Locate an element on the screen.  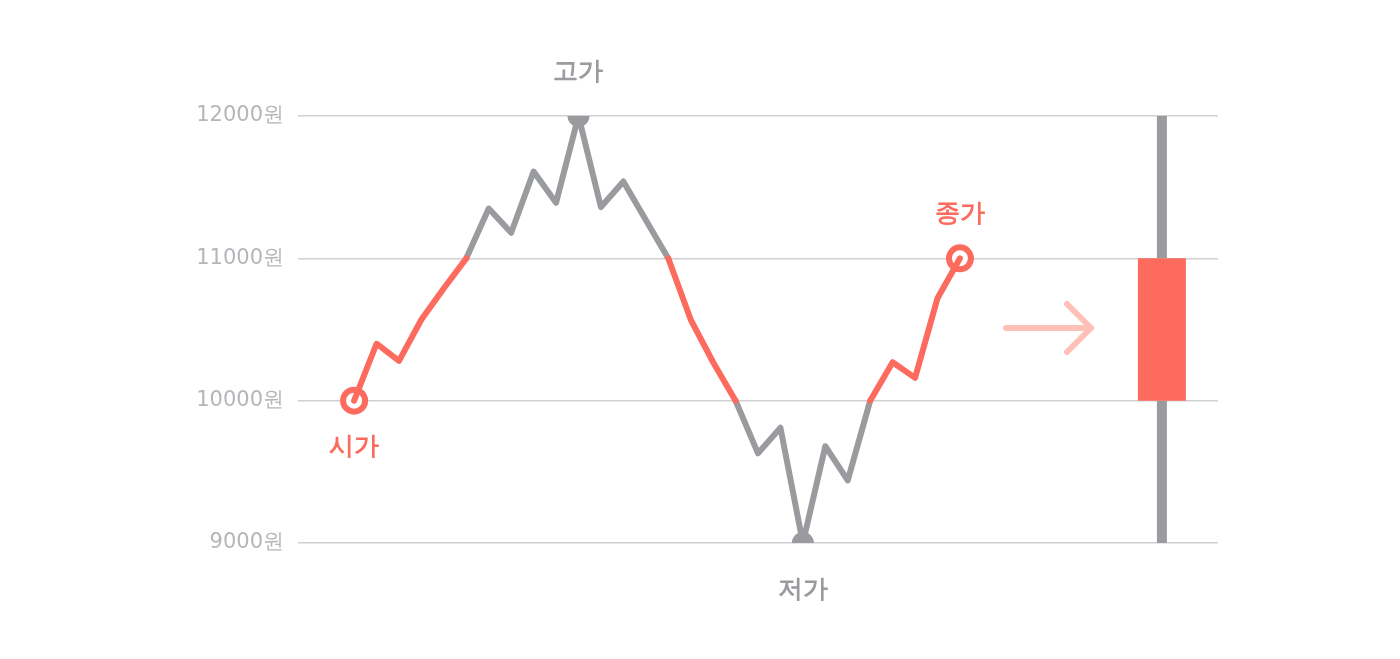
annotation: 종가 is located at coordinates (959, 212).